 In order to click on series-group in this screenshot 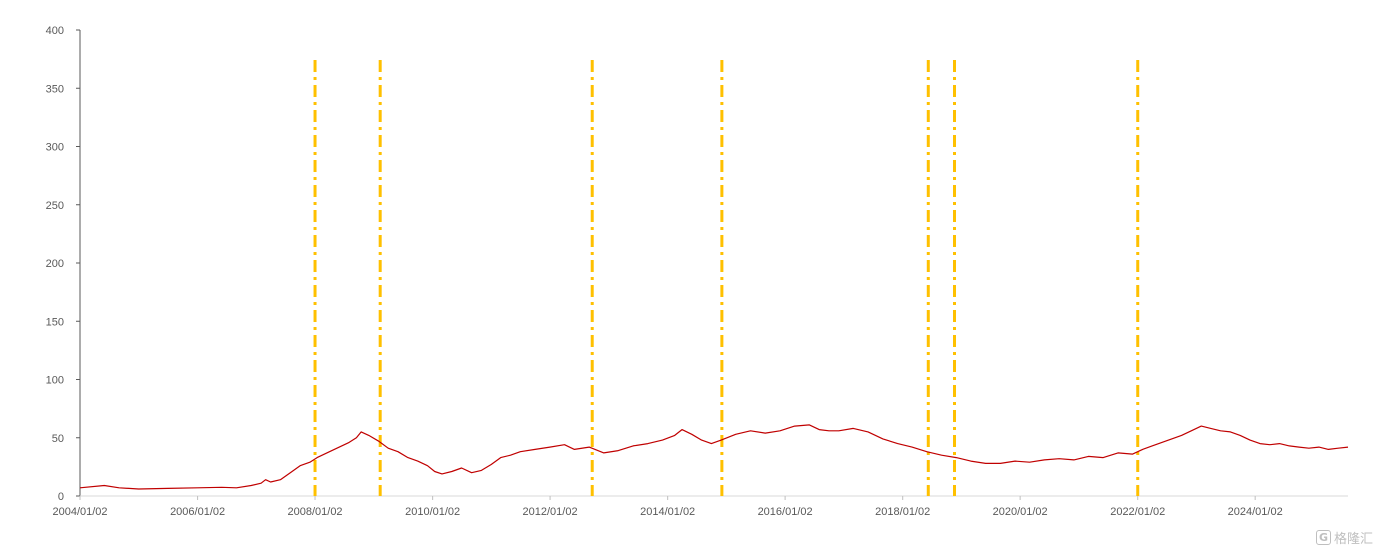, I will do `click(714, 457)`.